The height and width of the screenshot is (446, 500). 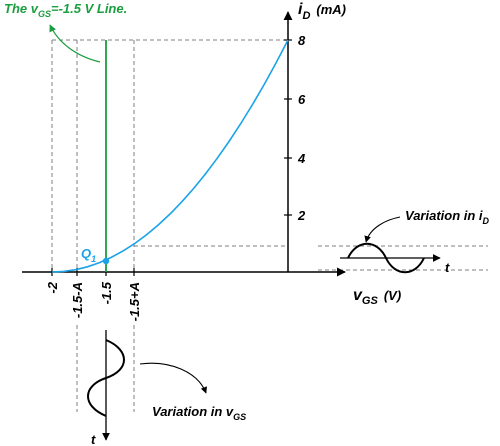 What do you see at coordinates (52, 287) in the screenshot?
I see `x-tick-label-minus2: -2` at bounding box center [52, 287].